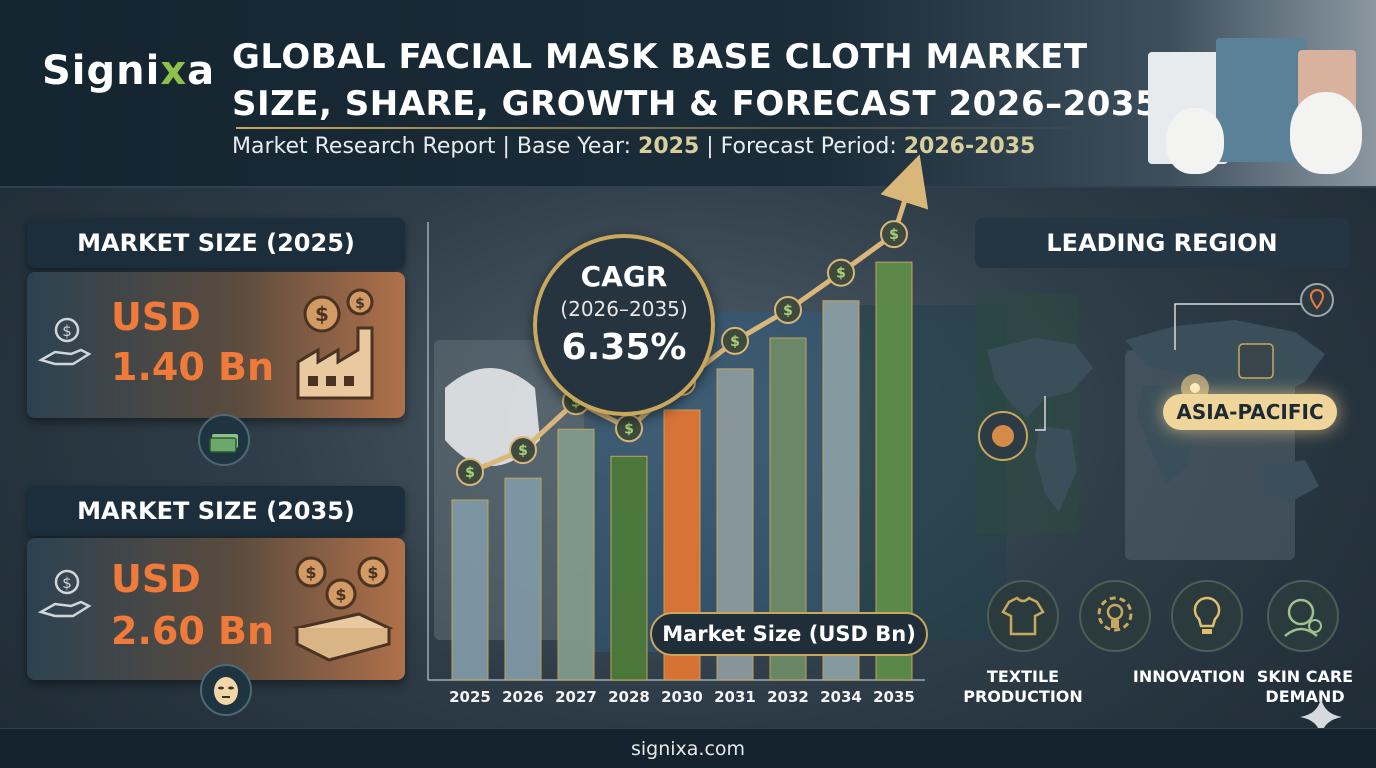  I want to click on leading-region-title: LEADING REGION, so click(1162, 243).